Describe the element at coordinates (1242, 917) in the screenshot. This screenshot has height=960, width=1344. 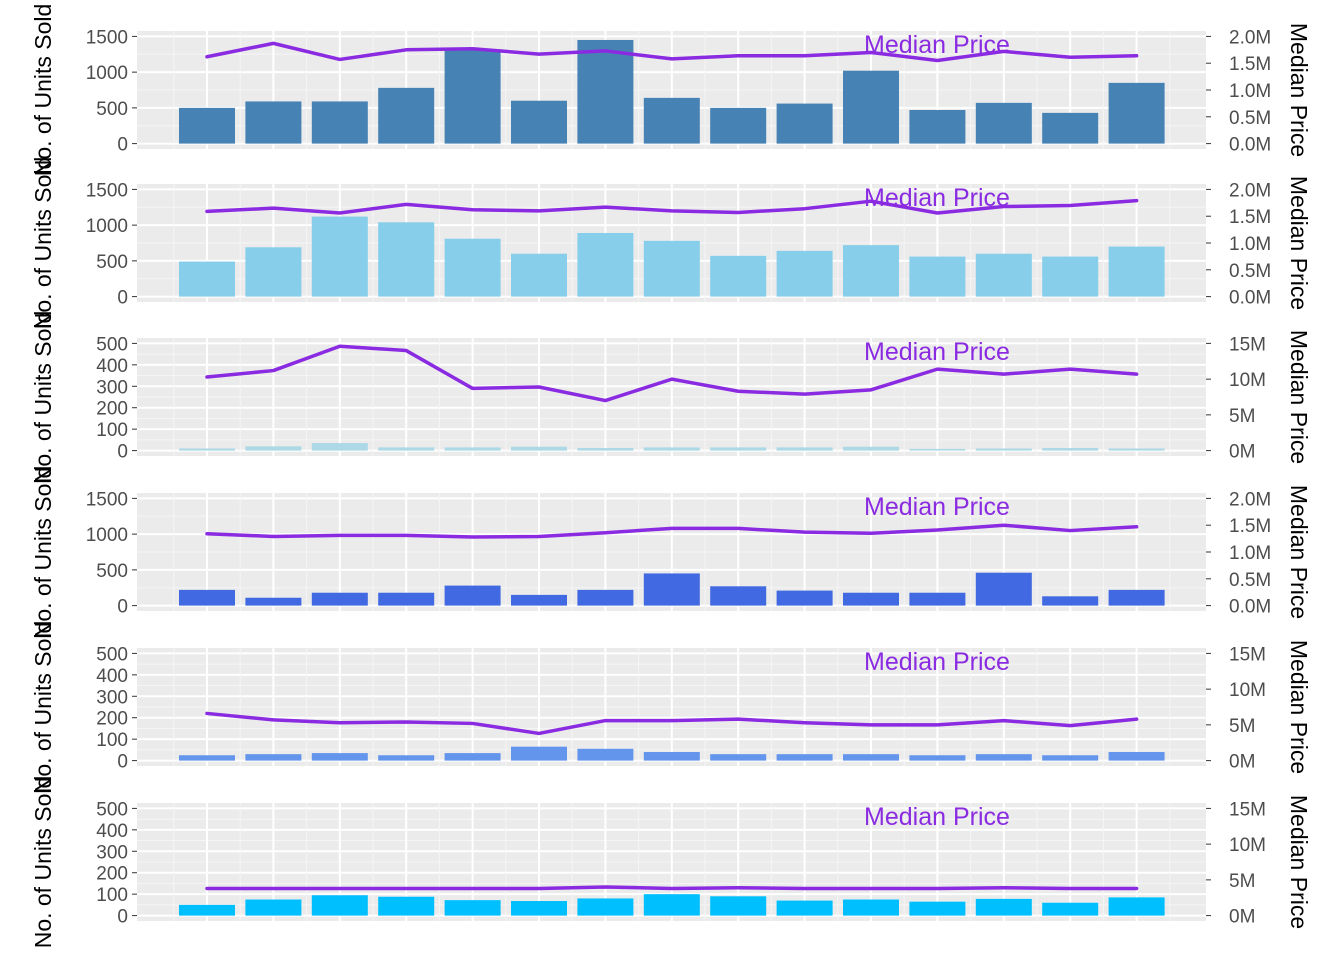
I see `right-tick-label: 0M` at that location.